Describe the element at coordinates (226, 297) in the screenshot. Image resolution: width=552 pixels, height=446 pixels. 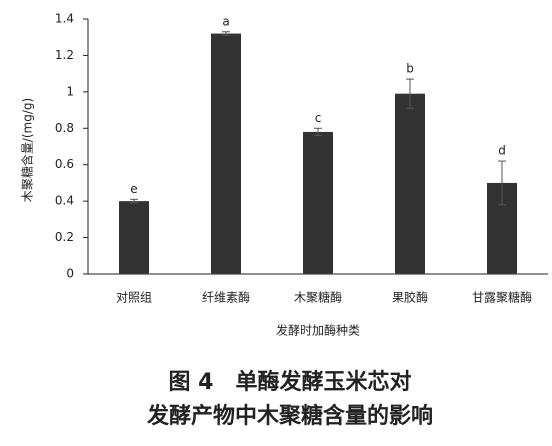
I see `x-tick-label: 纤维素酶` at that location.